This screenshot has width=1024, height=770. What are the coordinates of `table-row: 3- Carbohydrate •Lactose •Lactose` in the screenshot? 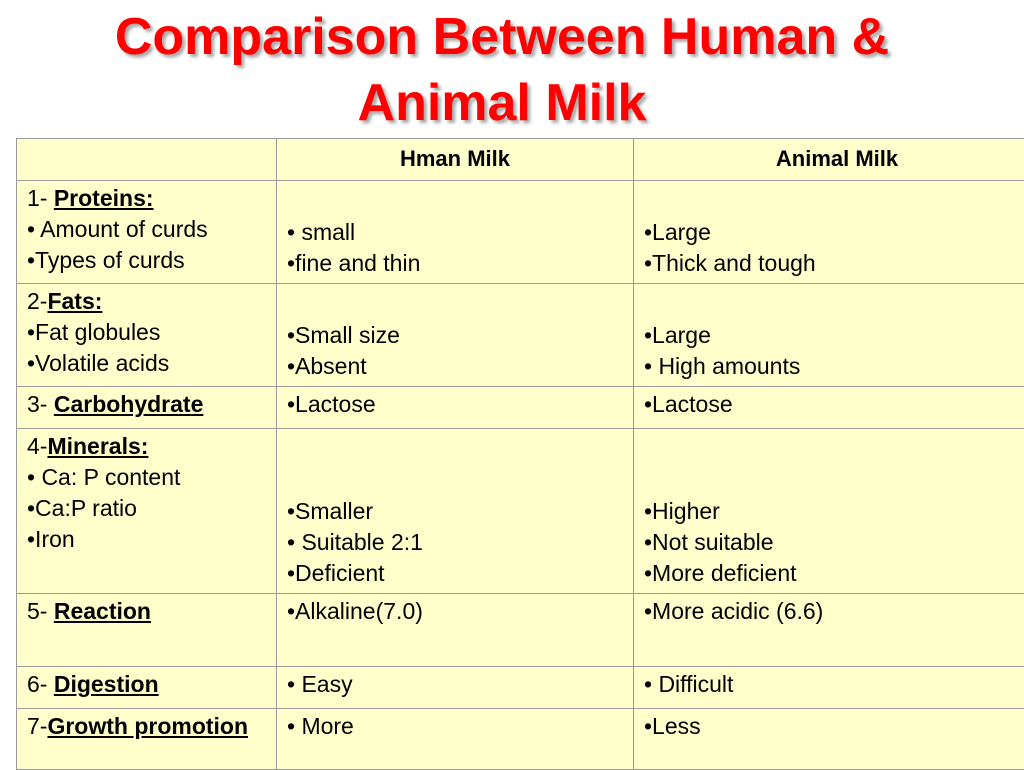 It's located at (520, 408).